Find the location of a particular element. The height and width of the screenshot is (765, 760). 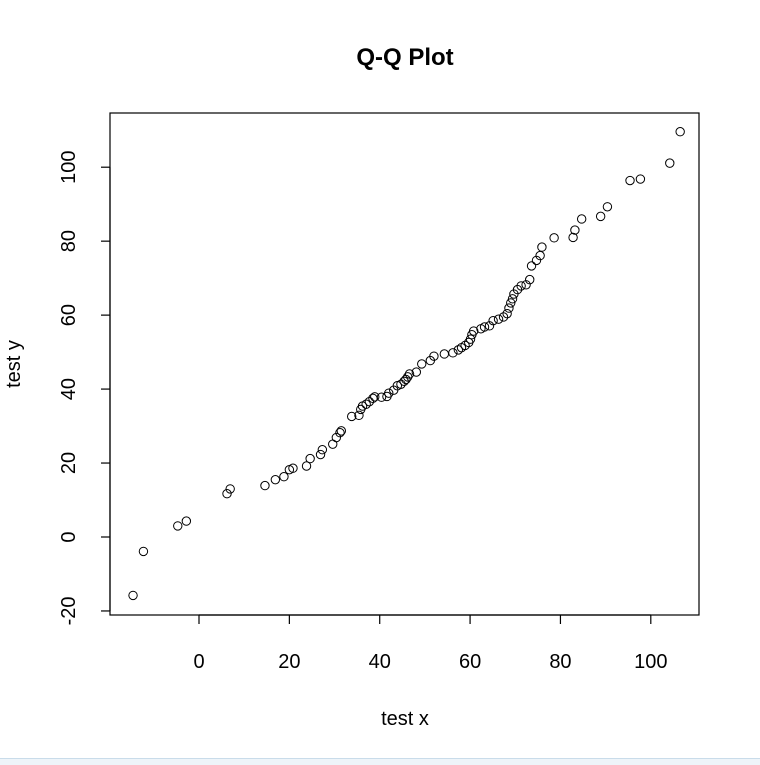

x-axis: 0 20 40 60 80 100 is located at coordinates (430, 643).